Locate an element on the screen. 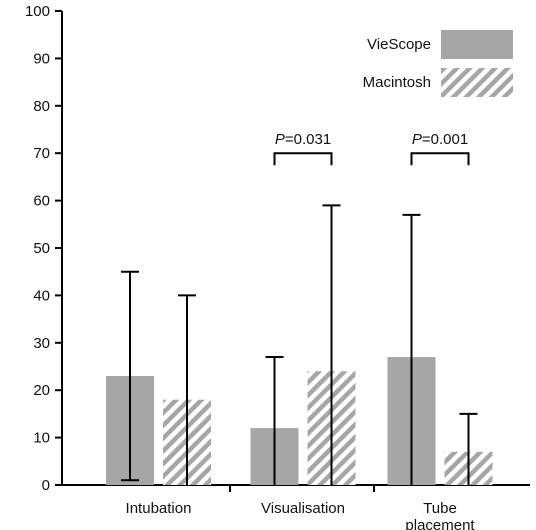  significance-annotations: P=0.031 P=0.001 is located at coordinates (371, 148).